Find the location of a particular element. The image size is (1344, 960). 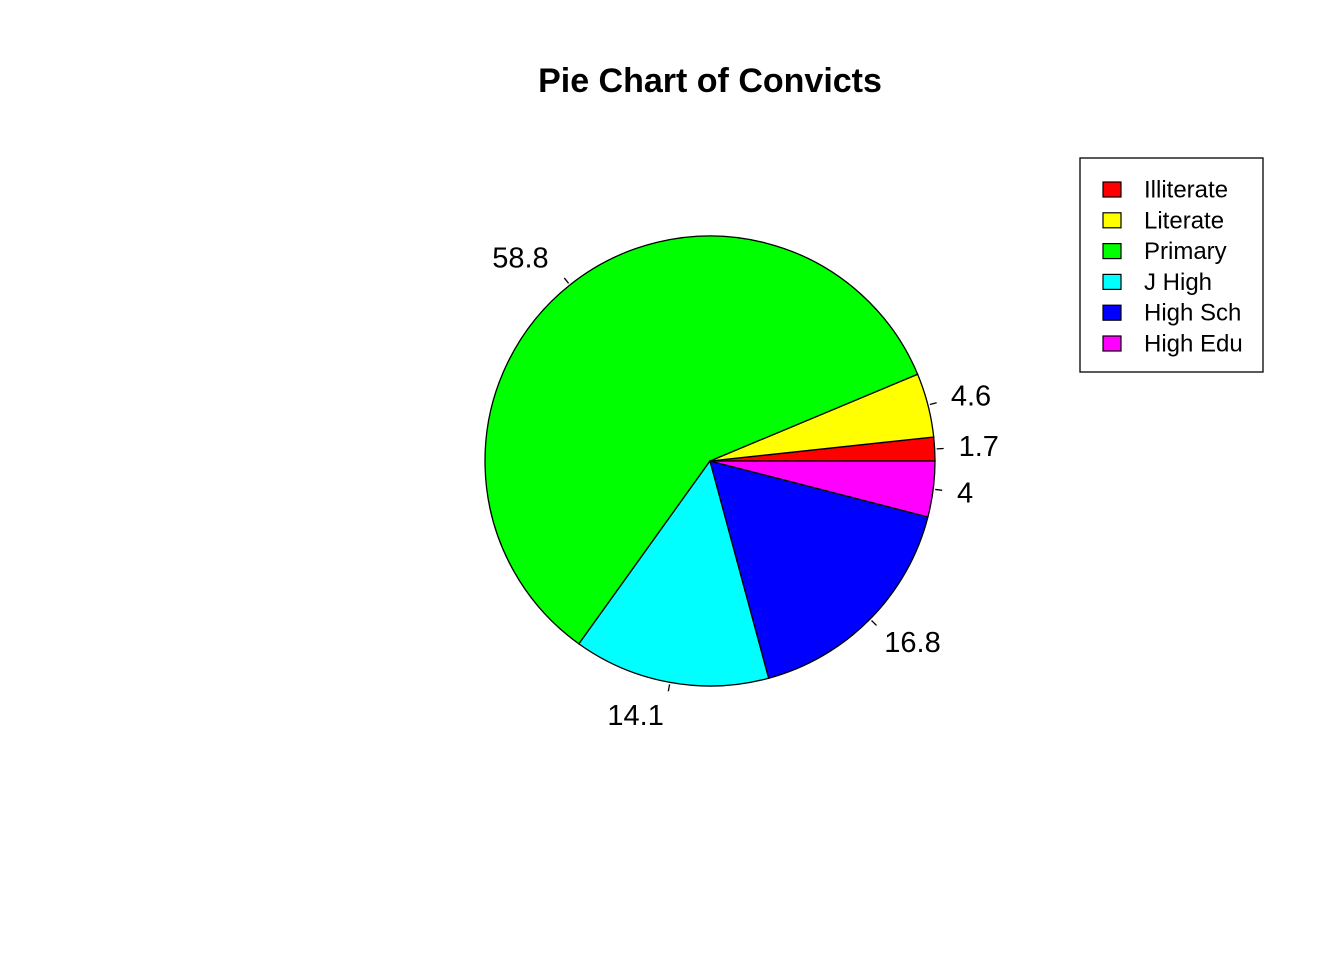

legend-swatch-j-high is located at coordinates (1112, 281).